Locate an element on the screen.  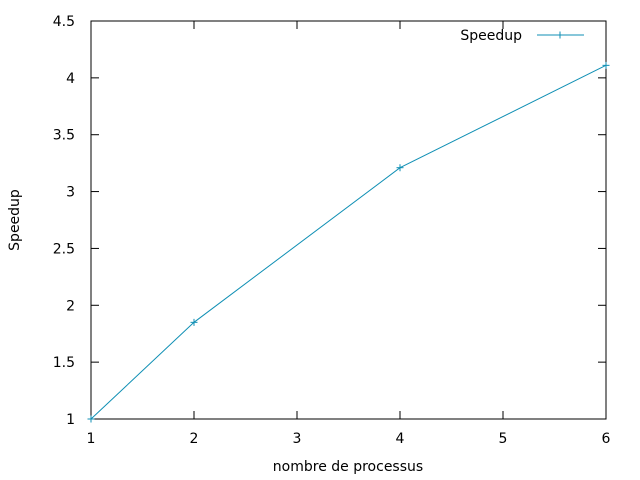
y-tick-label: 3 is located at coordinates (70, 193).